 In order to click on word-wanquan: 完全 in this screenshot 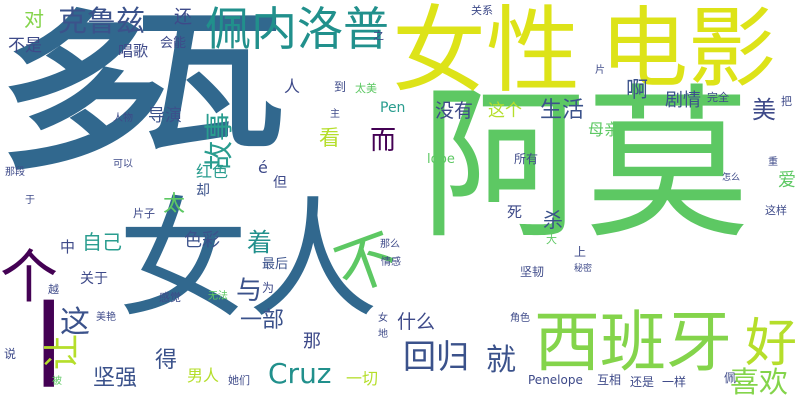, I will do `click(718, 97)`.